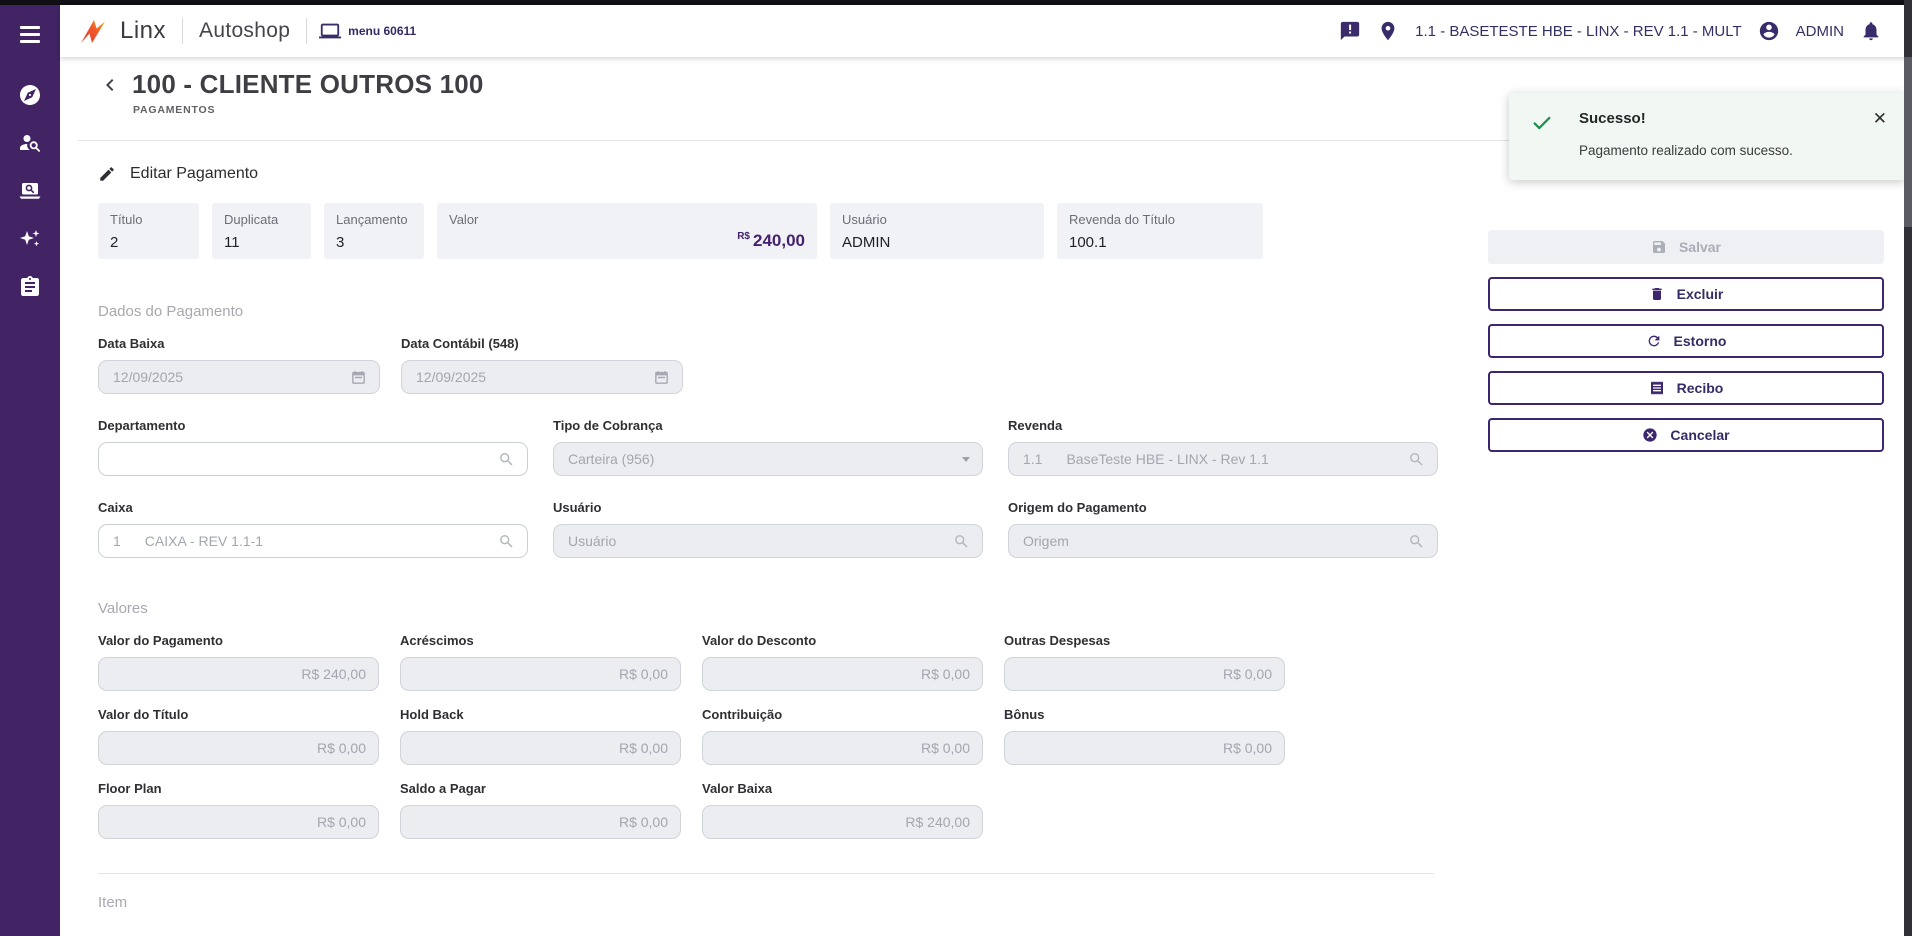 The width and height of the screenshot is (1912, 936). I want to click on compass-icon, so click(30, 95).